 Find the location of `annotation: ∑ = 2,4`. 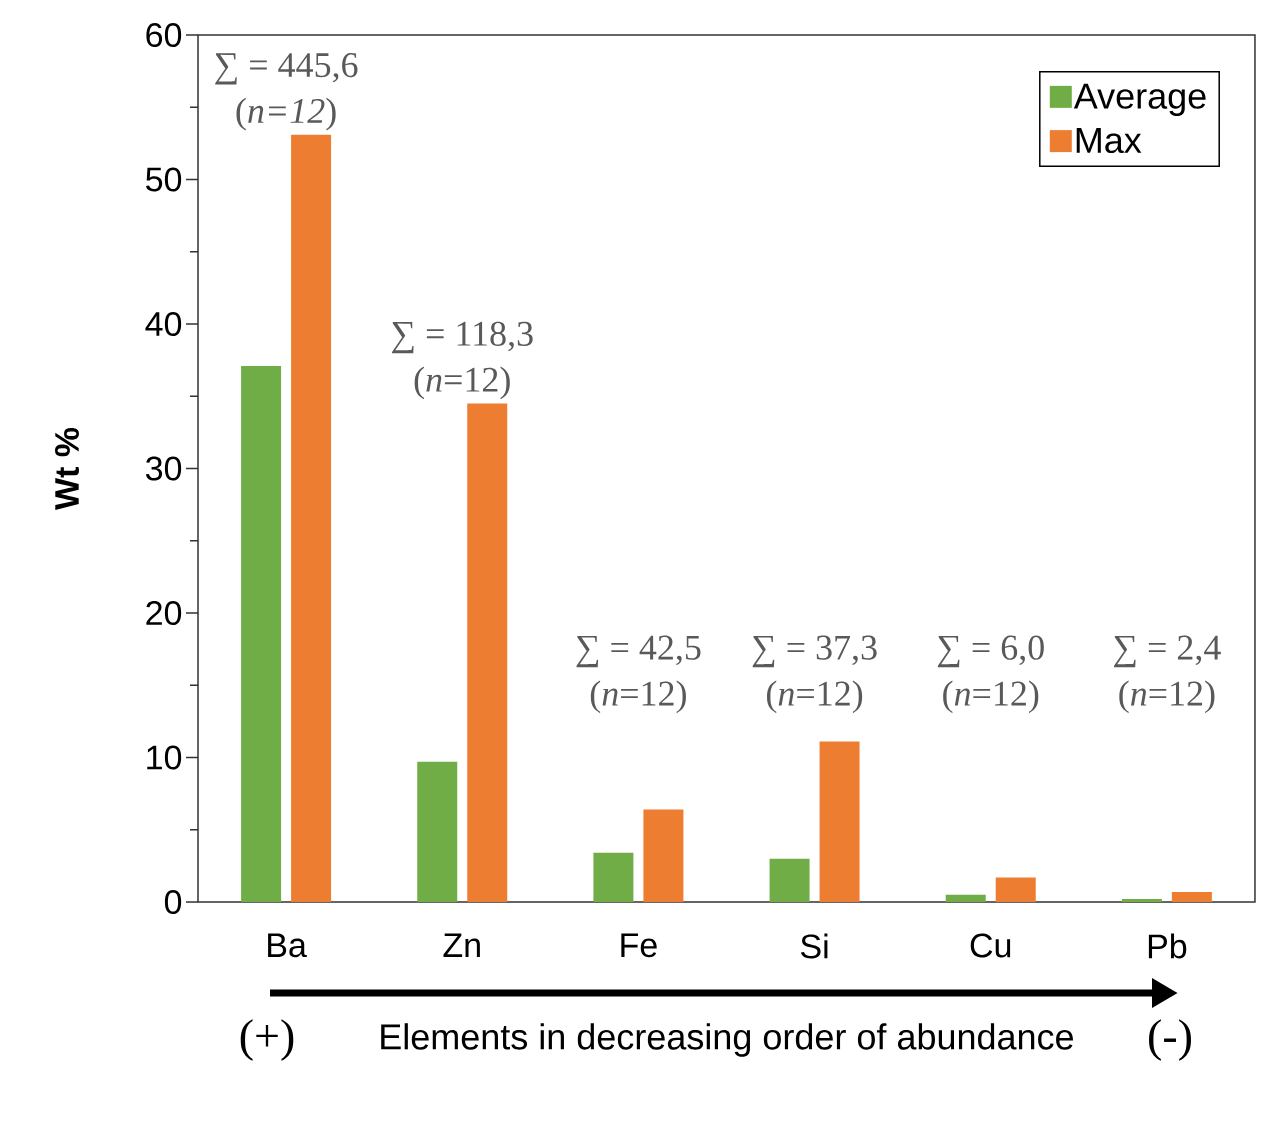

annotation: ∑ = 2,4 is located at coordinates (1167, 651).